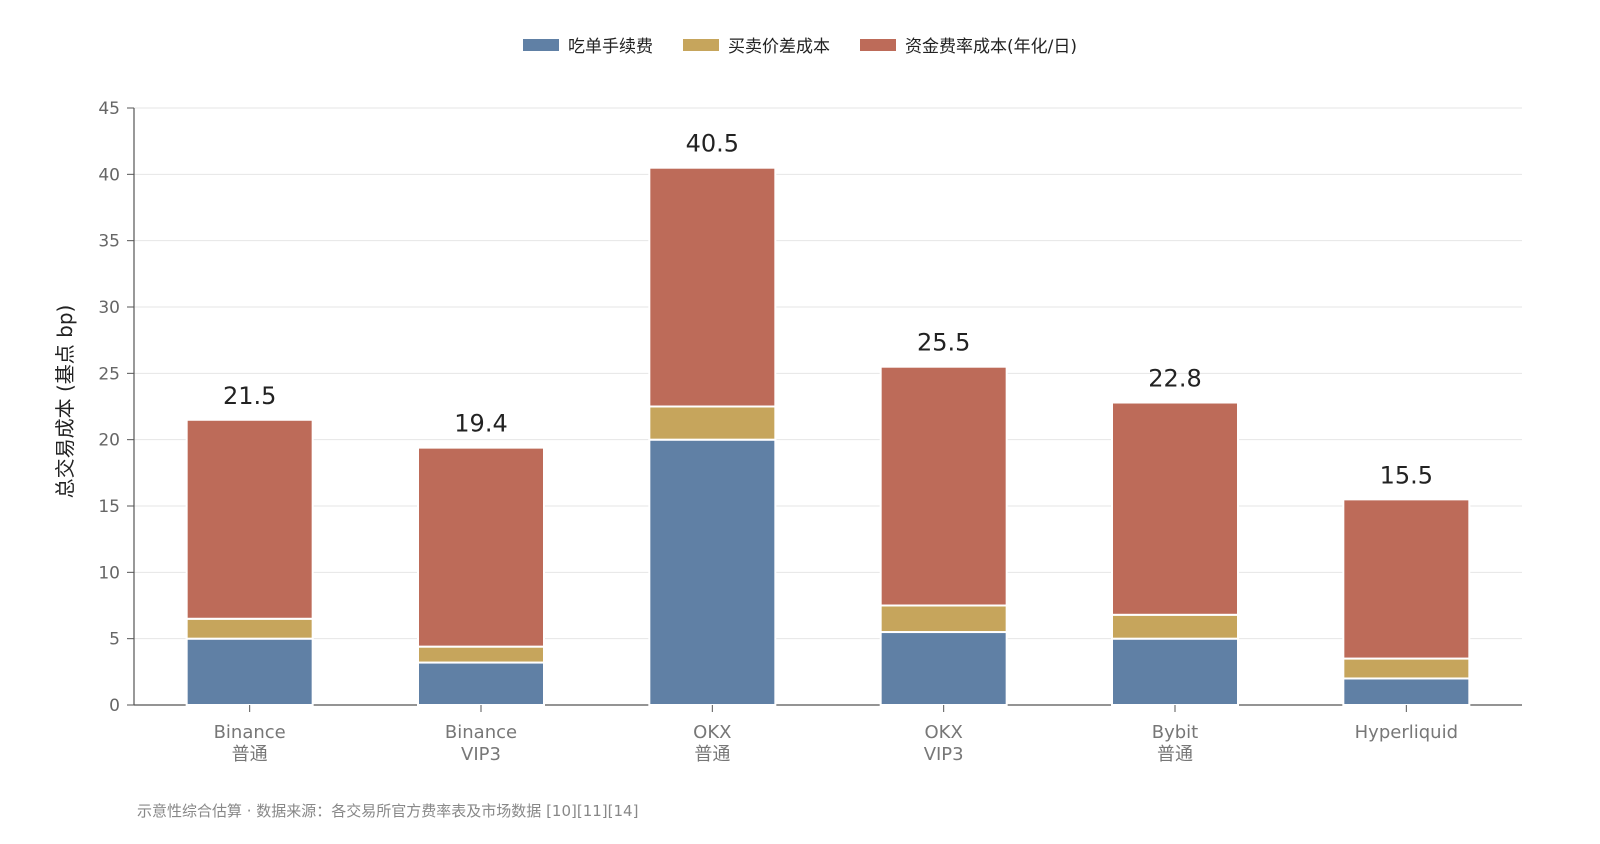 The height and width of the screenshot is (844, 1600). I want to click on legend-item-spread-cost: 买卖价差成本, so click(756, 44).